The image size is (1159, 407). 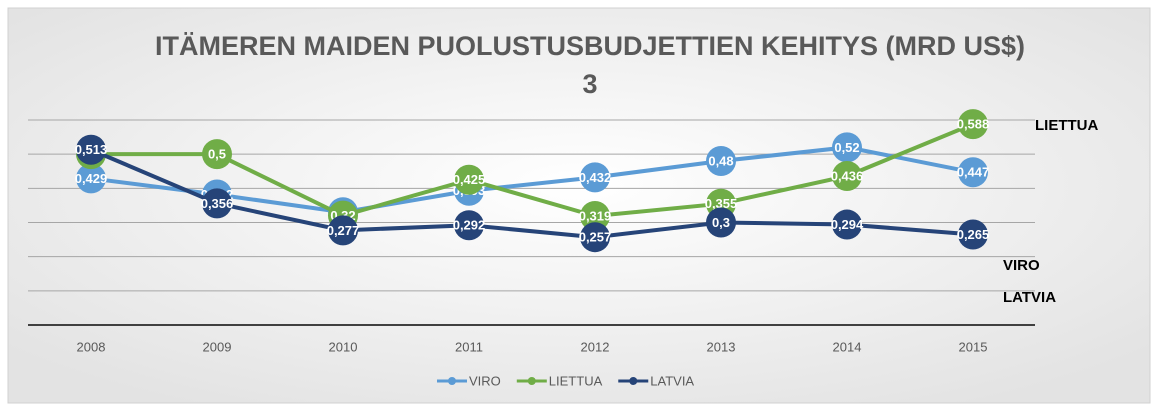 I want to click on data-label: 0,257, so click(x=595, y=237).